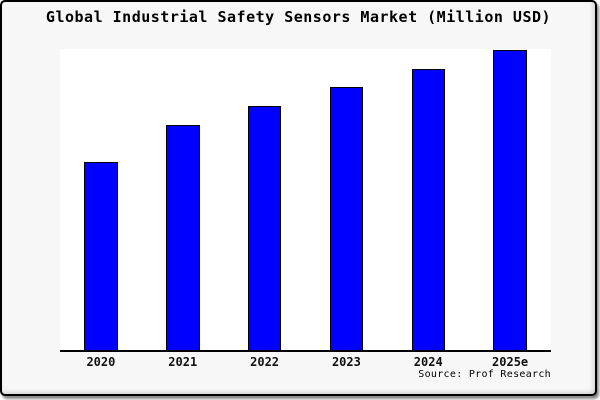 This screenshot has width=600, height=400. I want to click on bar-2023, so click(346, 219).